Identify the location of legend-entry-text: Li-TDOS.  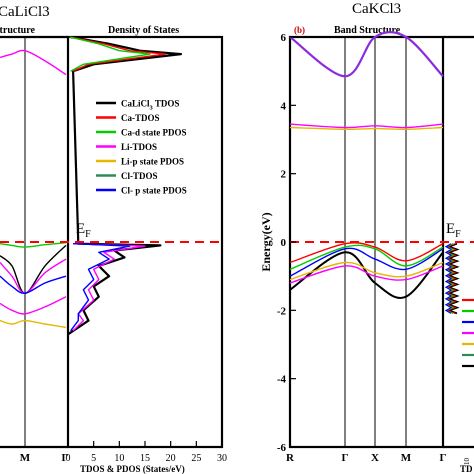
(139, 147).